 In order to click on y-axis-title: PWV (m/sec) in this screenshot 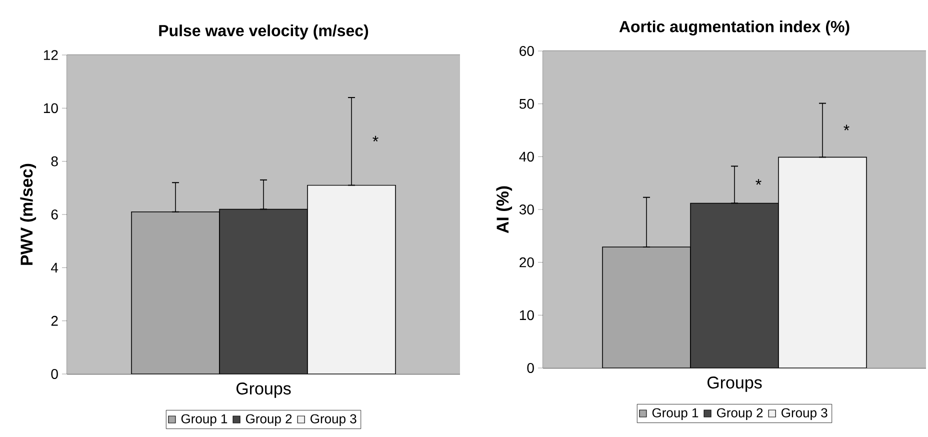, I will do `click(28, 214)`.